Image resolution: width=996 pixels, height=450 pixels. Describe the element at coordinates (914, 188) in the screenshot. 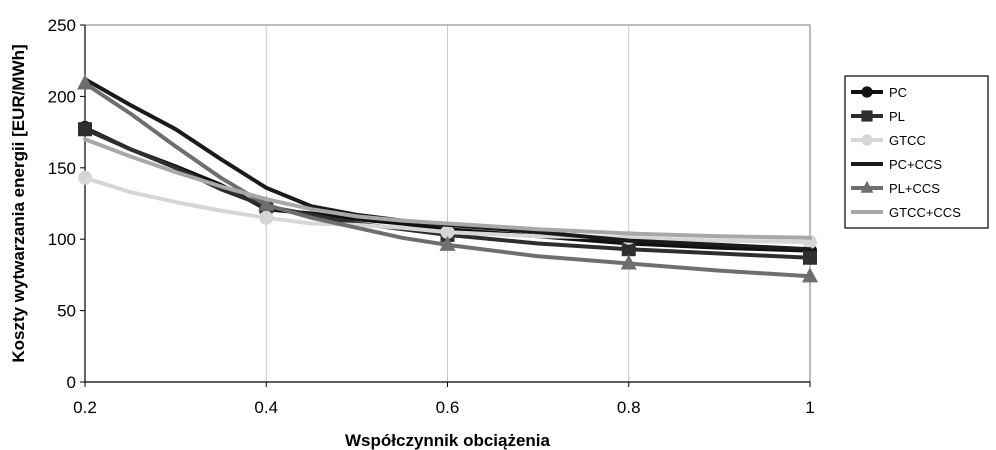

I see `legend-label: PL+CCS` at that location.